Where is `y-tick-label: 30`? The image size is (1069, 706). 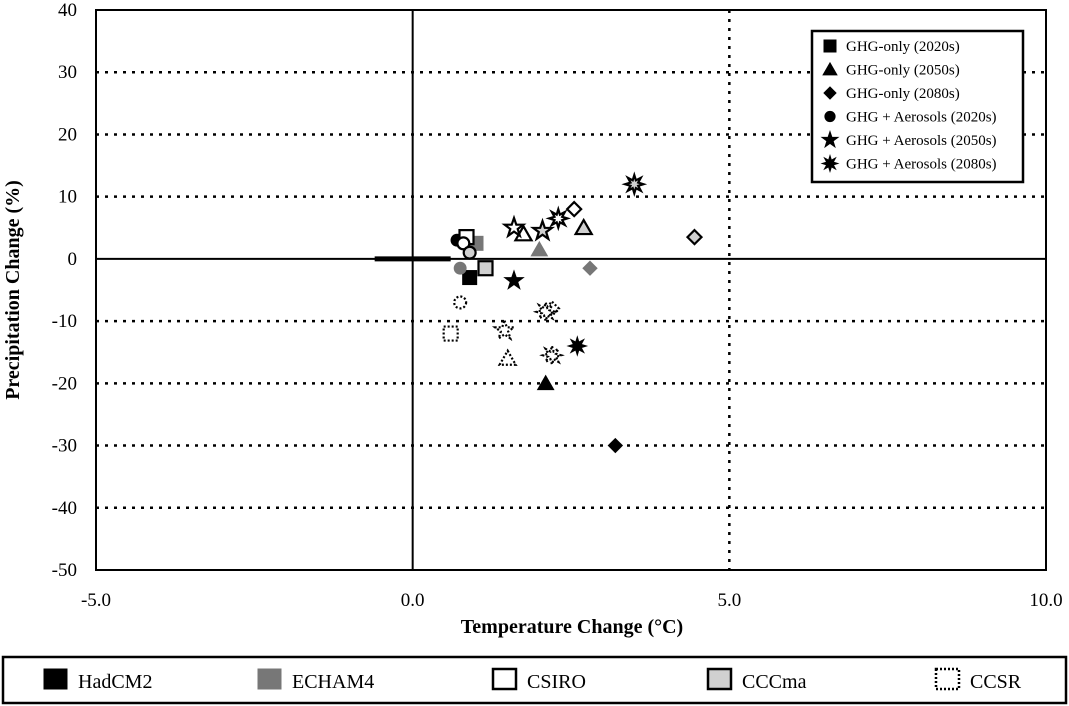
y-tick-label: 30 is located at coordinates (67, 72).